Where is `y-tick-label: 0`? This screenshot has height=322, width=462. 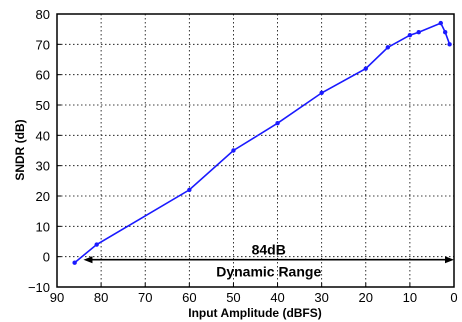 y-tick-label: 0 is located at coordinates (46, 257).